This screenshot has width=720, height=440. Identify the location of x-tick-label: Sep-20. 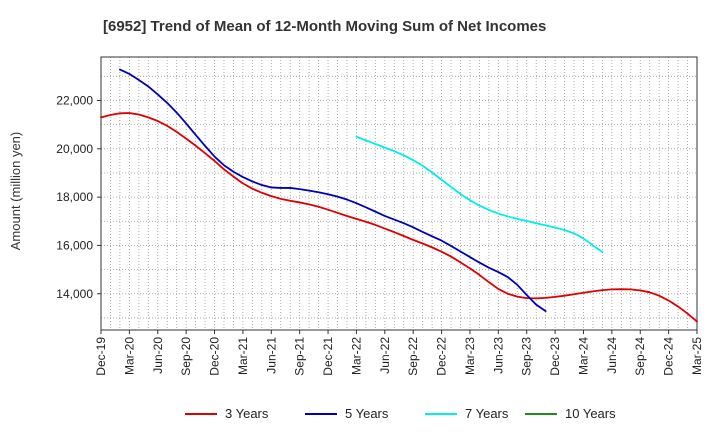
(186, 356).